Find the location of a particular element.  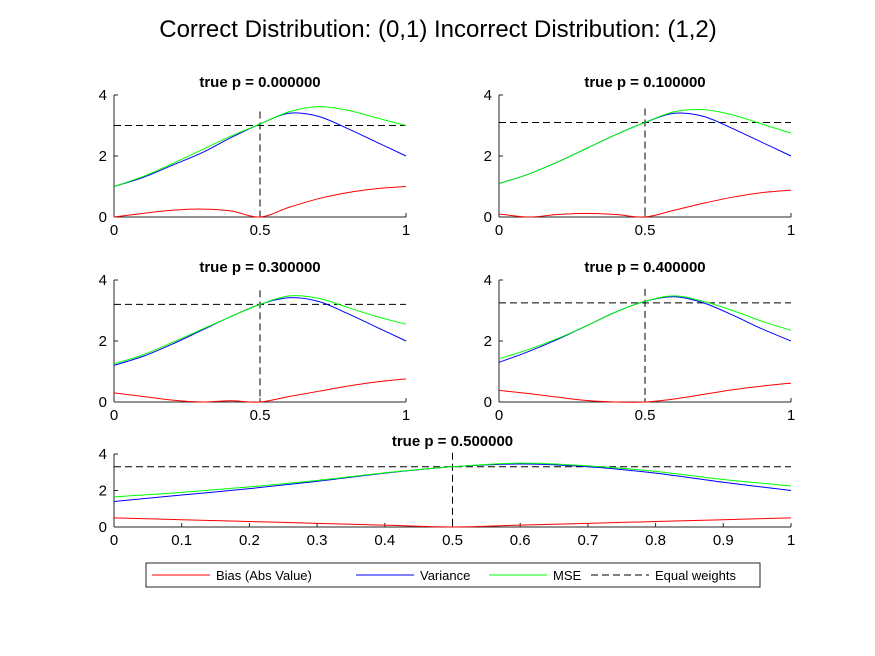

x-tick-label: 0.6 is located at coordinates (520, 540).